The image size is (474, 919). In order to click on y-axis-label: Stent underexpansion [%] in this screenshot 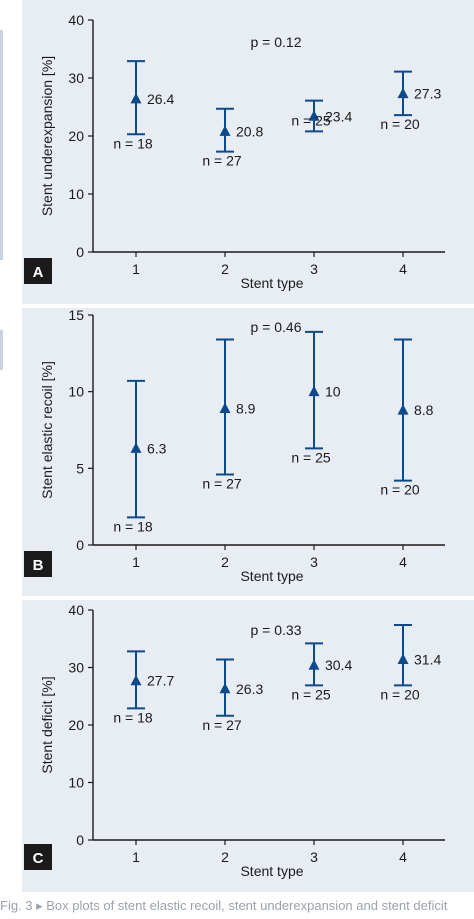, I will do `click(47, 136)`.